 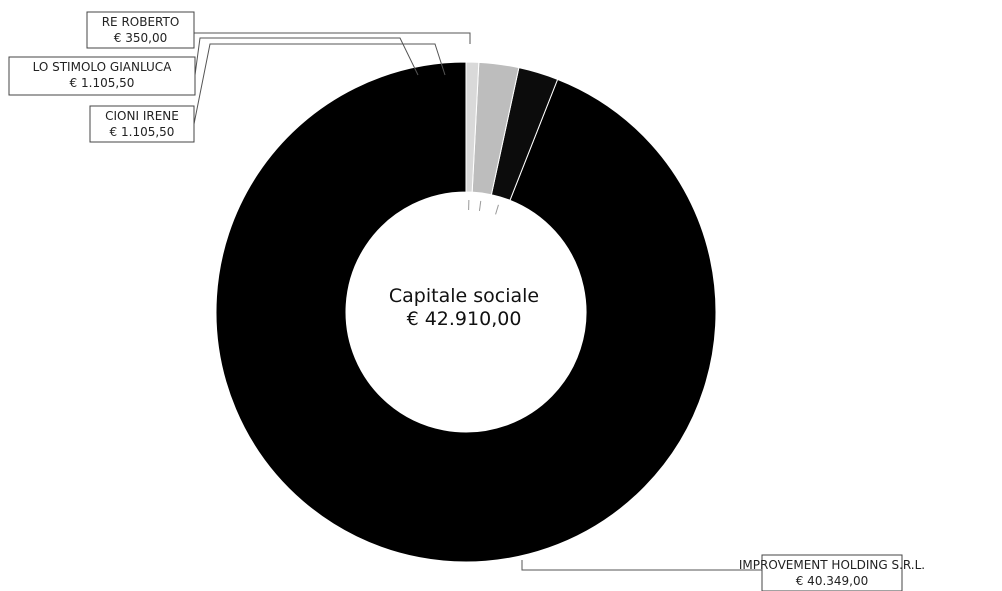 I want to click on leader-line-re-roberto, so click(x=332, y=38).